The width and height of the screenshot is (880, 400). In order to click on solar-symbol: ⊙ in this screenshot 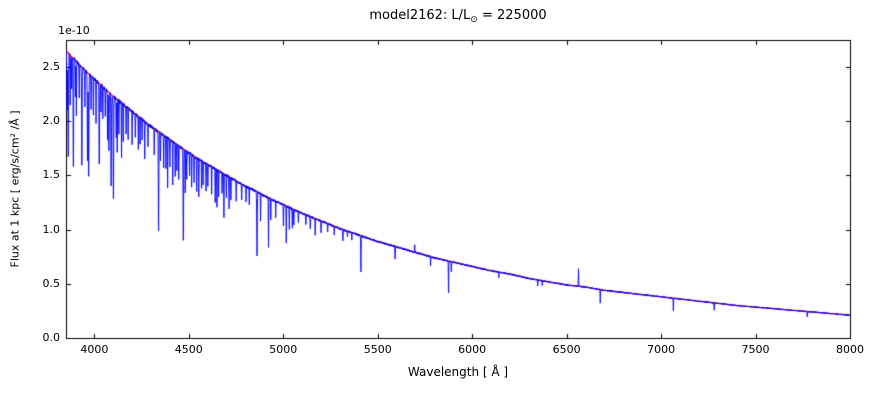, I will do `click(474, 20)`.